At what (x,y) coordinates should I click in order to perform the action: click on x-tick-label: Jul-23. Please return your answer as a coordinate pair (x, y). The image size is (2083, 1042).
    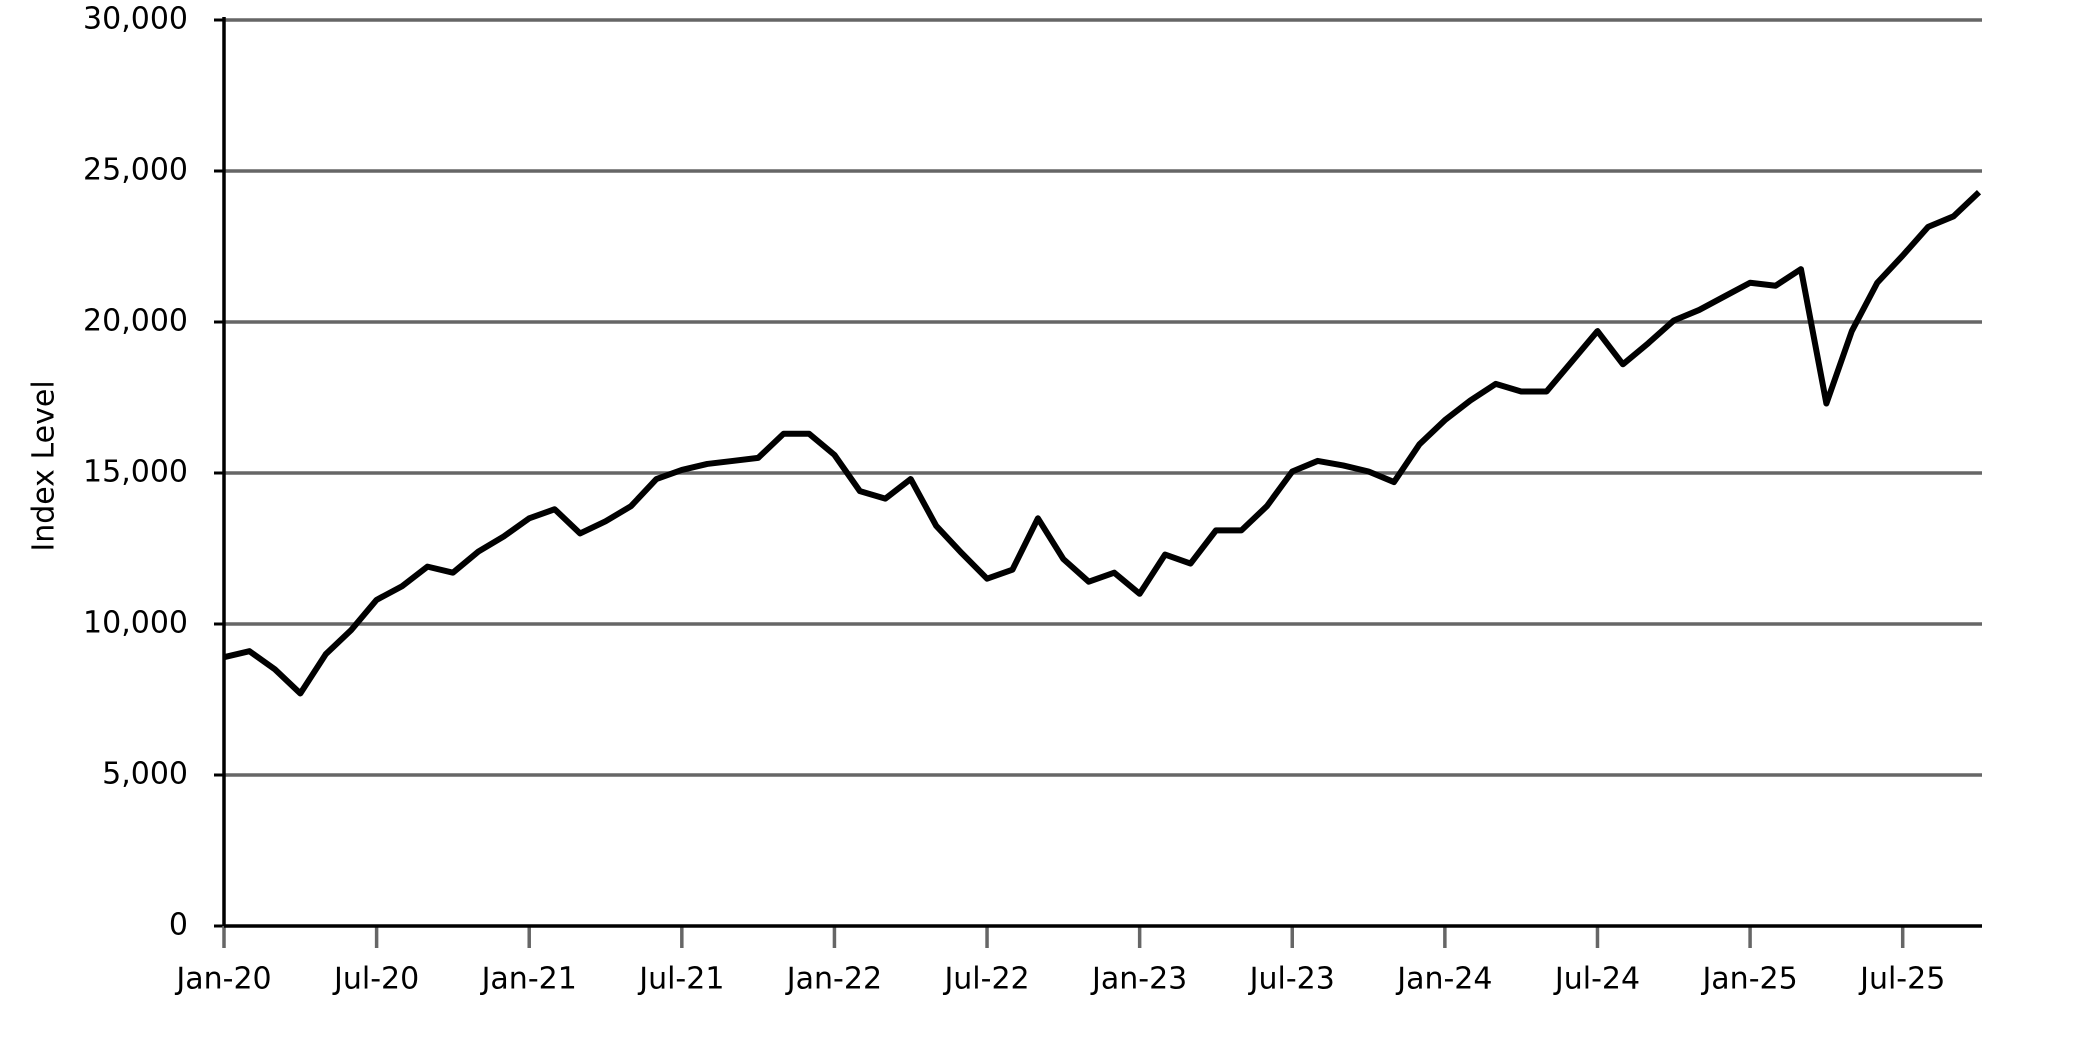
    Looking at the image, I should click on (1291, 979).